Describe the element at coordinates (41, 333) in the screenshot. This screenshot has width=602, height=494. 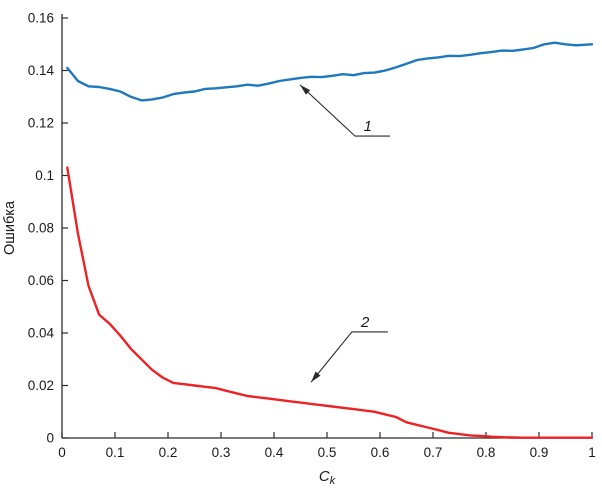
I see `y-tick-label: 0.04` at that location.